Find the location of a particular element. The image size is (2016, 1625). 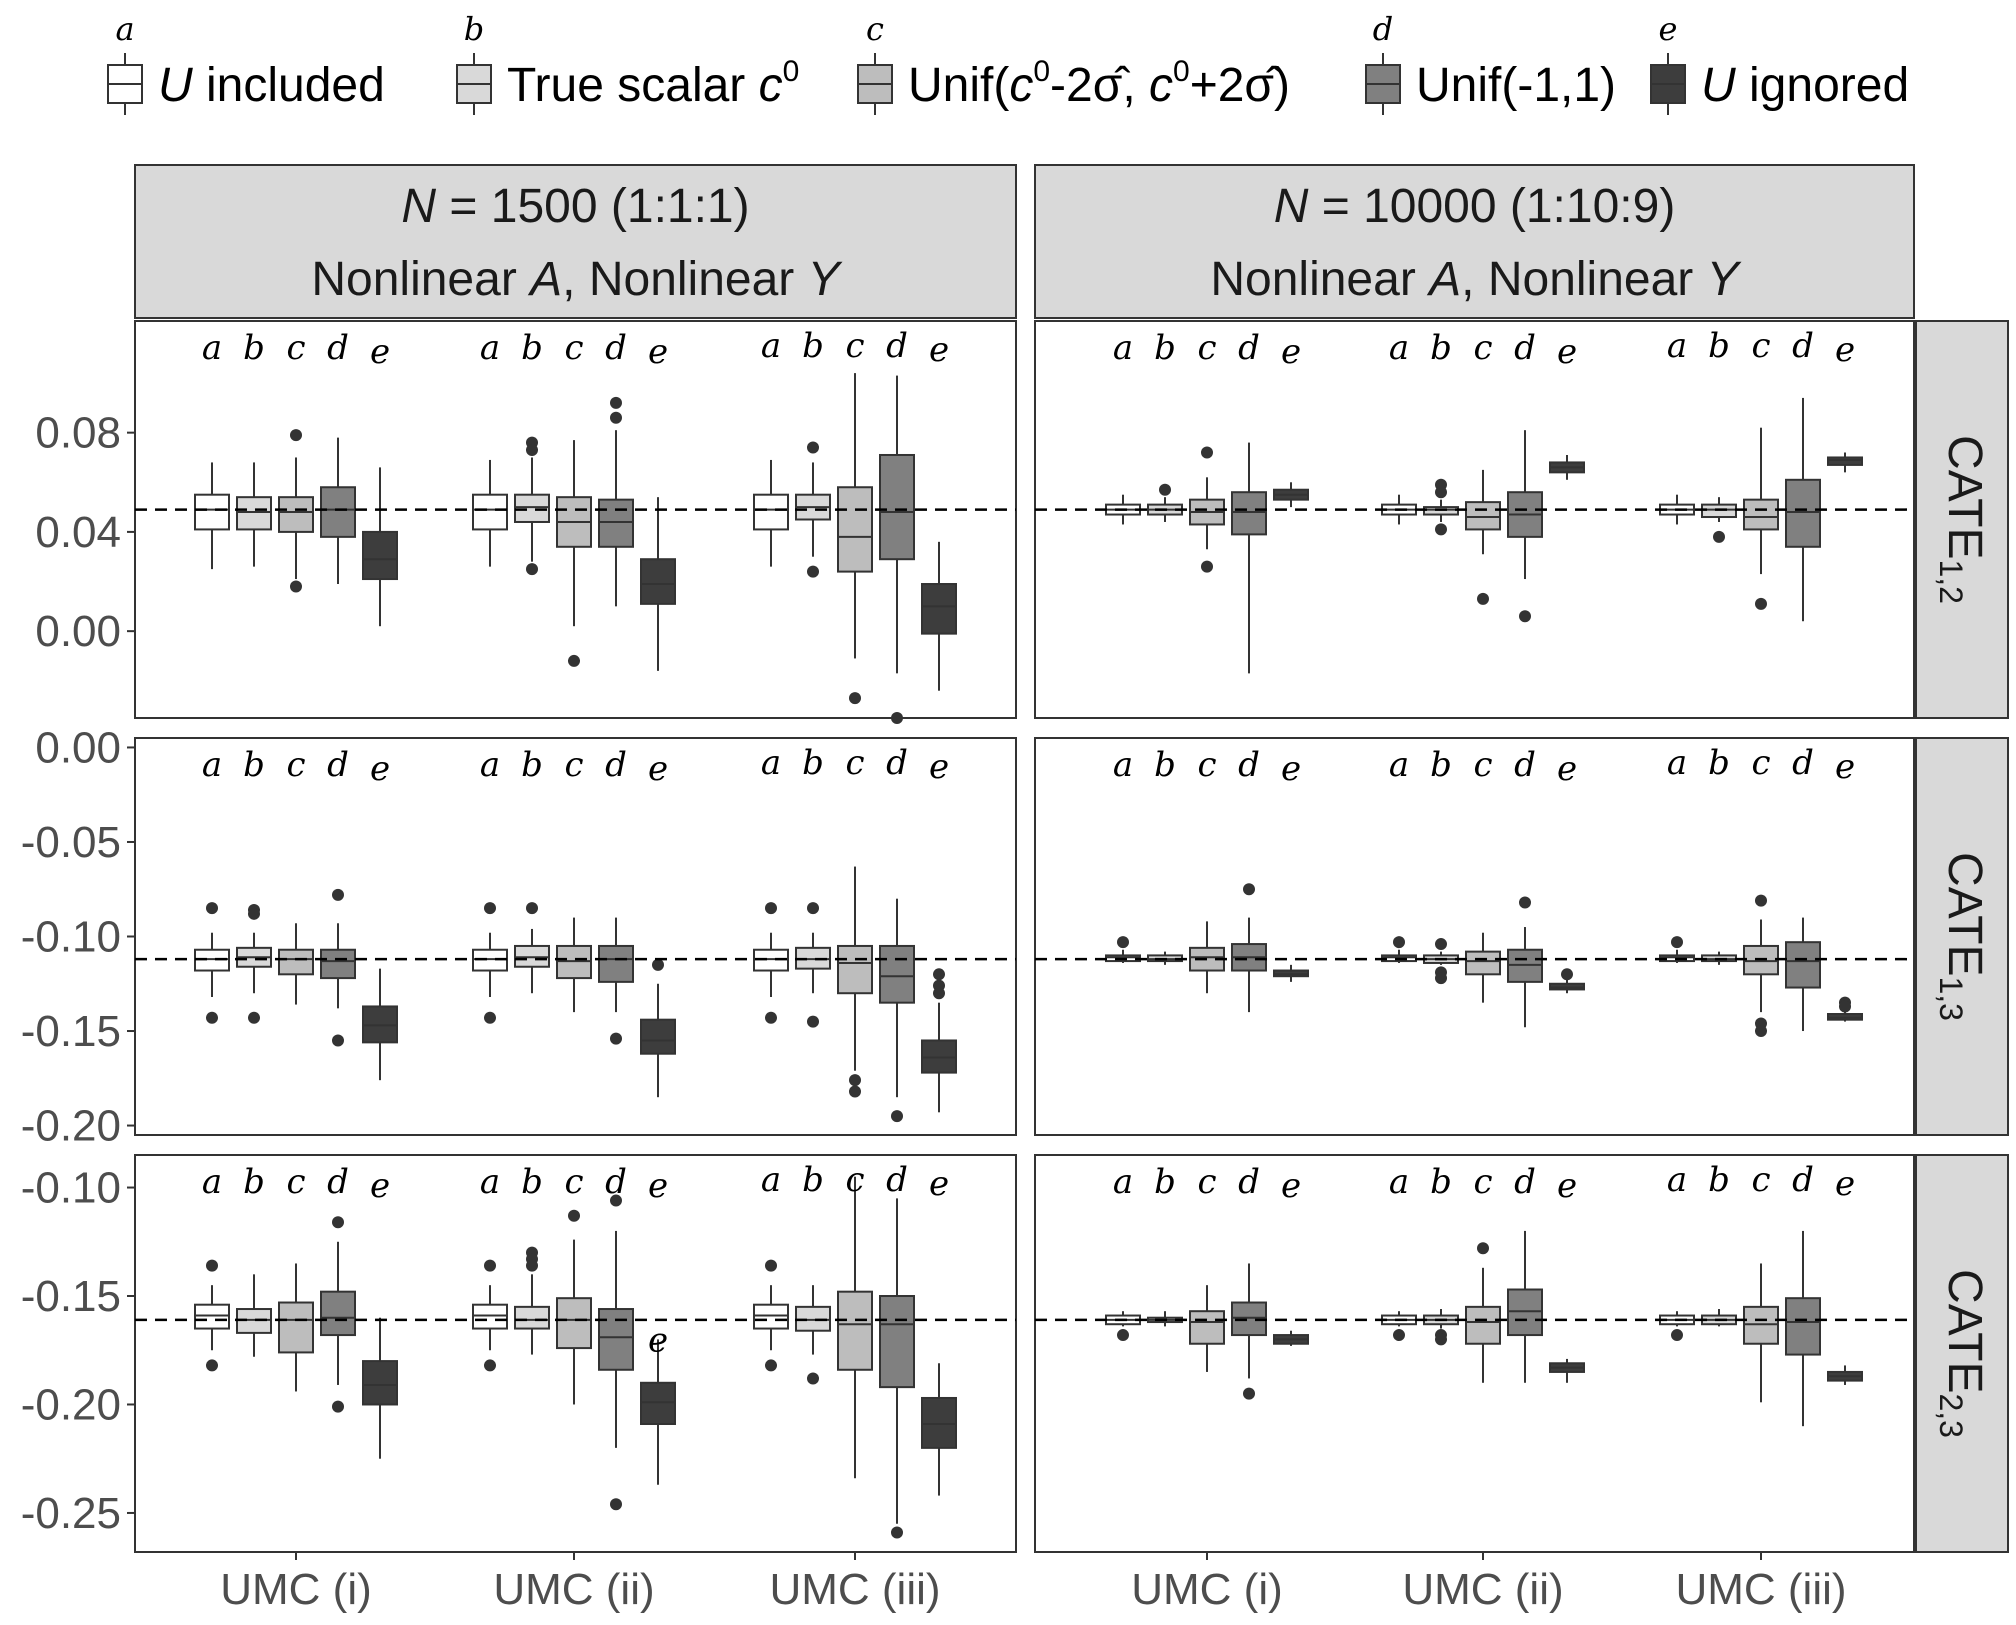

x-tick-label: UMC (ii) is located at coordinates (1482, 1589).